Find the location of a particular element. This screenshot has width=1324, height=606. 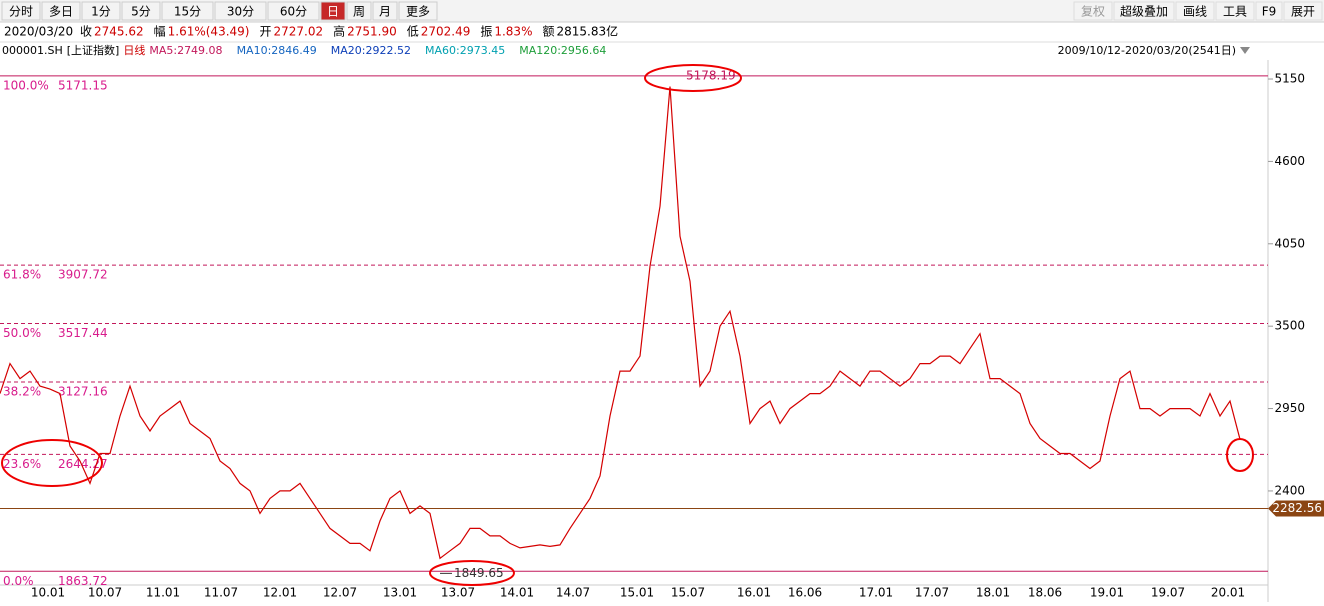

tool-label: 复权 is located at coordinates (1093, 12).